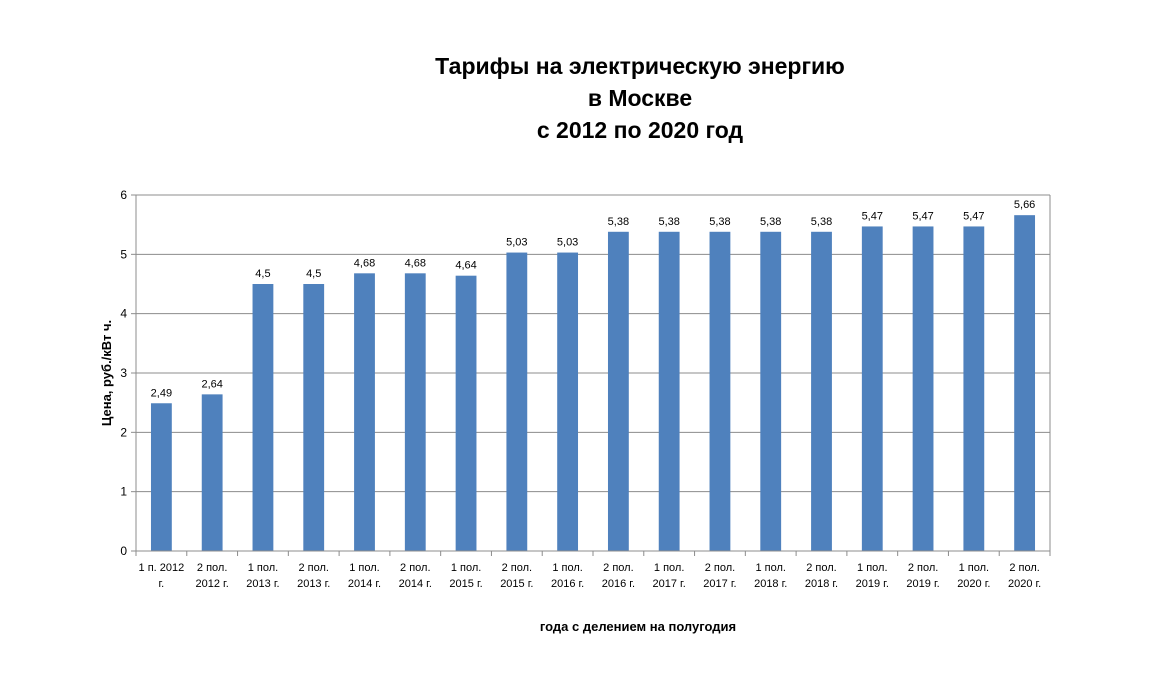 Image resolution: width=1150 pixels, height=680 pixels. What do you see at coordinates (212, 576) in the screenshot?
I see `x-tick-label: 2 пол. 2012 г.` at bounding box center [212, 576].